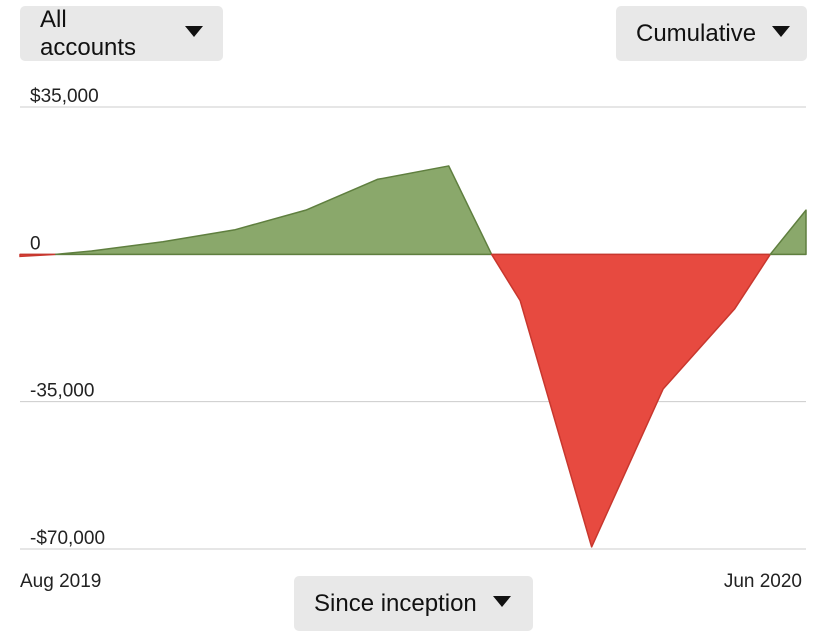 This screenshot has width=828, height=644. Describe the element at coordinates (696, 33) in the screenshot. I see `mode-select-label: Cumulative` at that location.